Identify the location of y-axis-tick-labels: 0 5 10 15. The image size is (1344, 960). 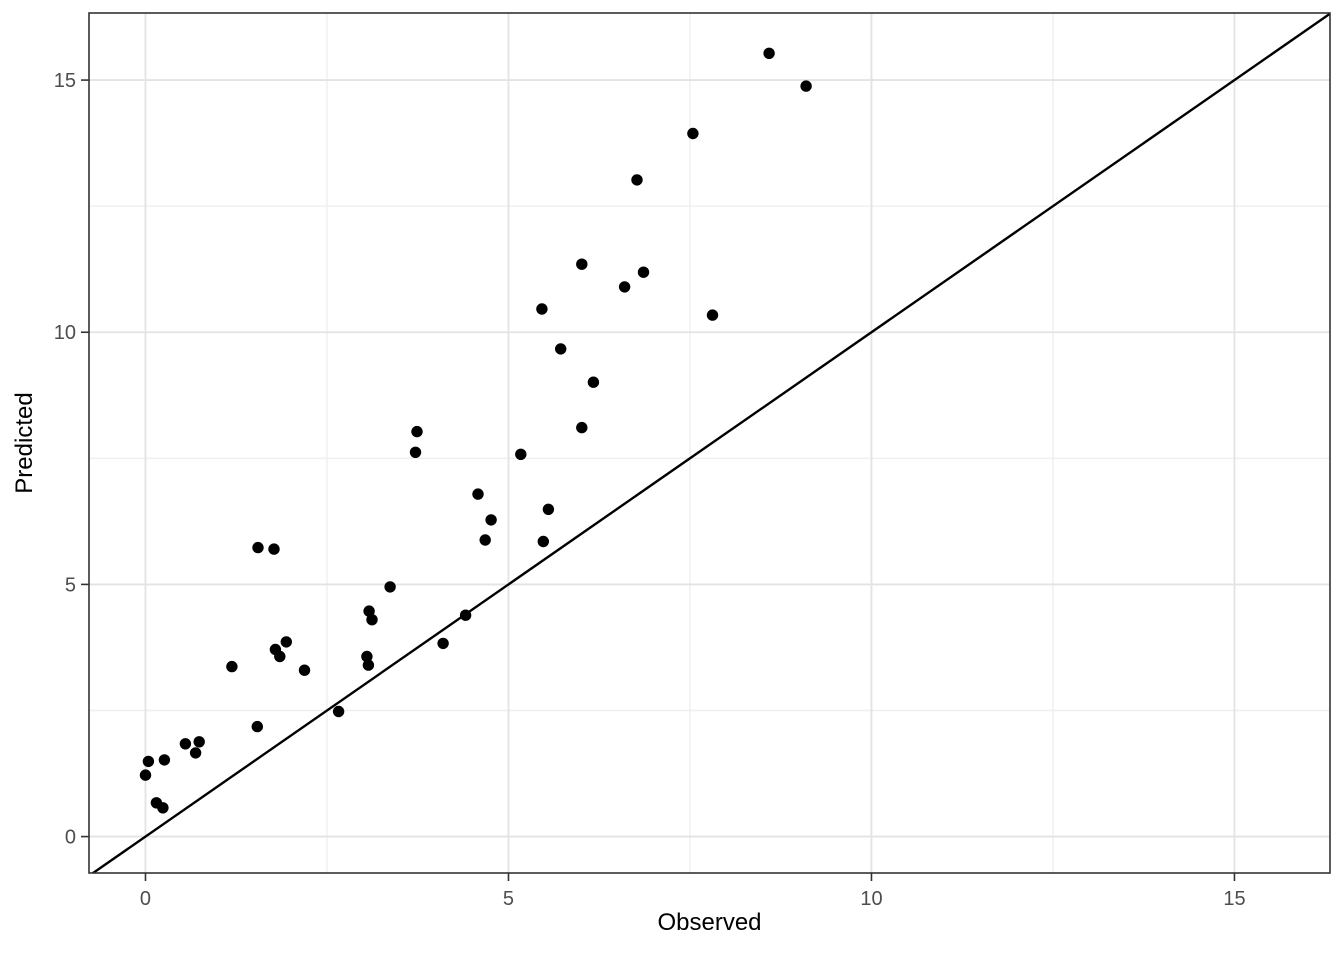
(65, 459).